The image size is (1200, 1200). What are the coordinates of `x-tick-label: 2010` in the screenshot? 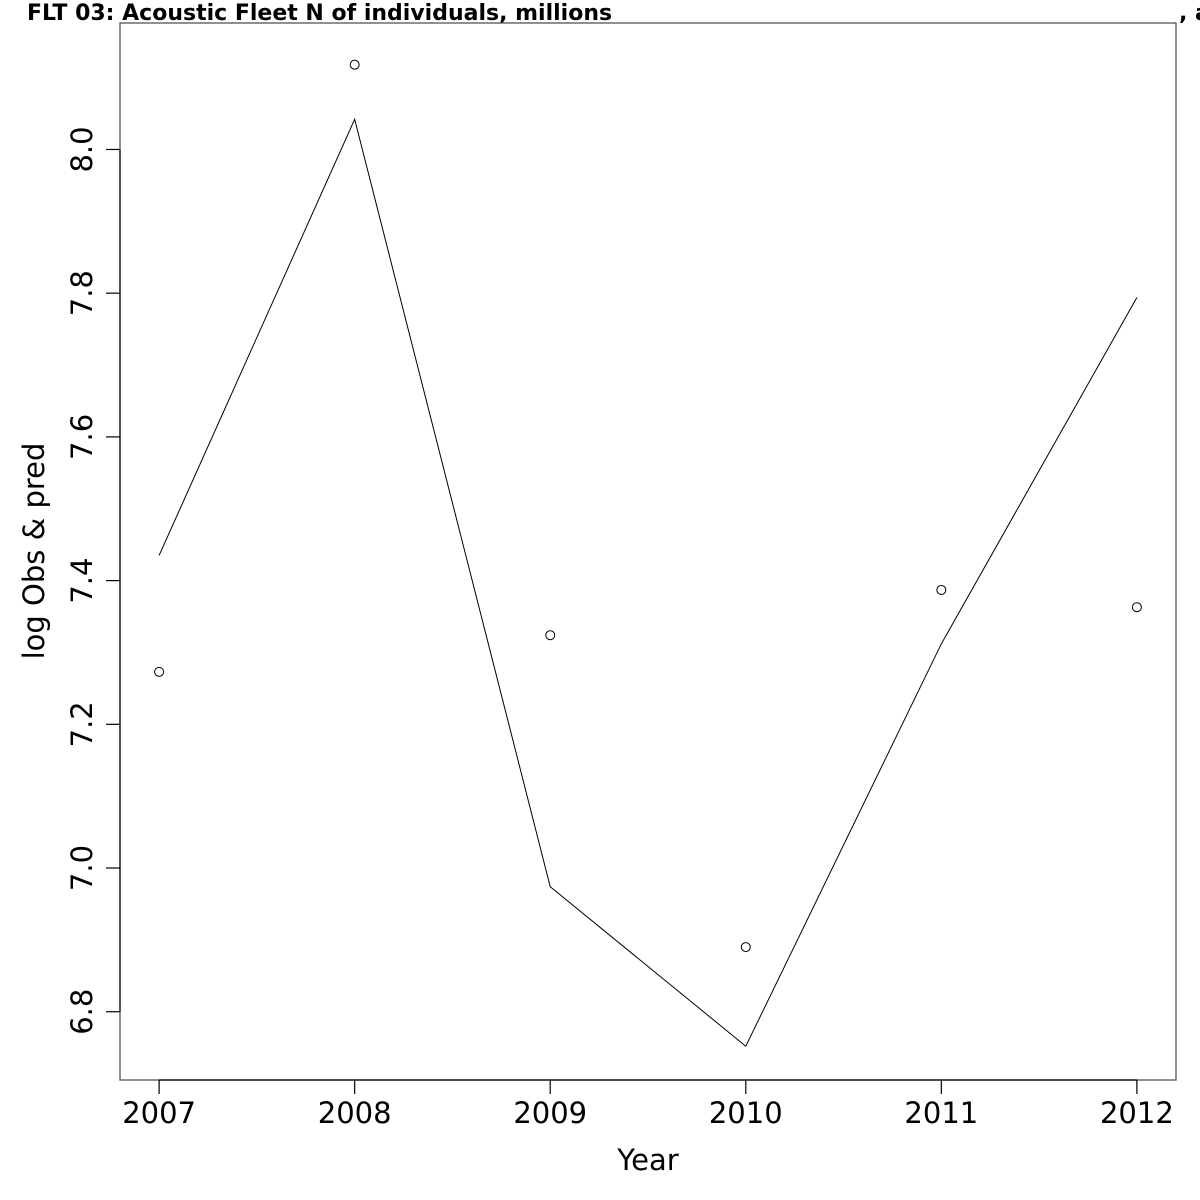 It's located at (746, 1113).